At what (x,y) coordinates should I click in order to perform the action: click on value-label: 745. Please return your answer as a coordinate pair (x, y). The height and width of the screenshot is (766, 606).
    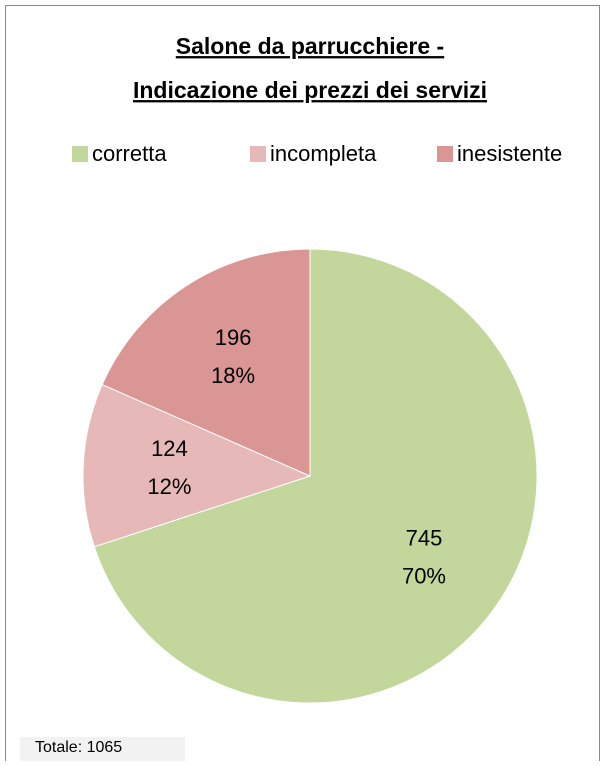
    Looking at the image, I should click on (424, 537).